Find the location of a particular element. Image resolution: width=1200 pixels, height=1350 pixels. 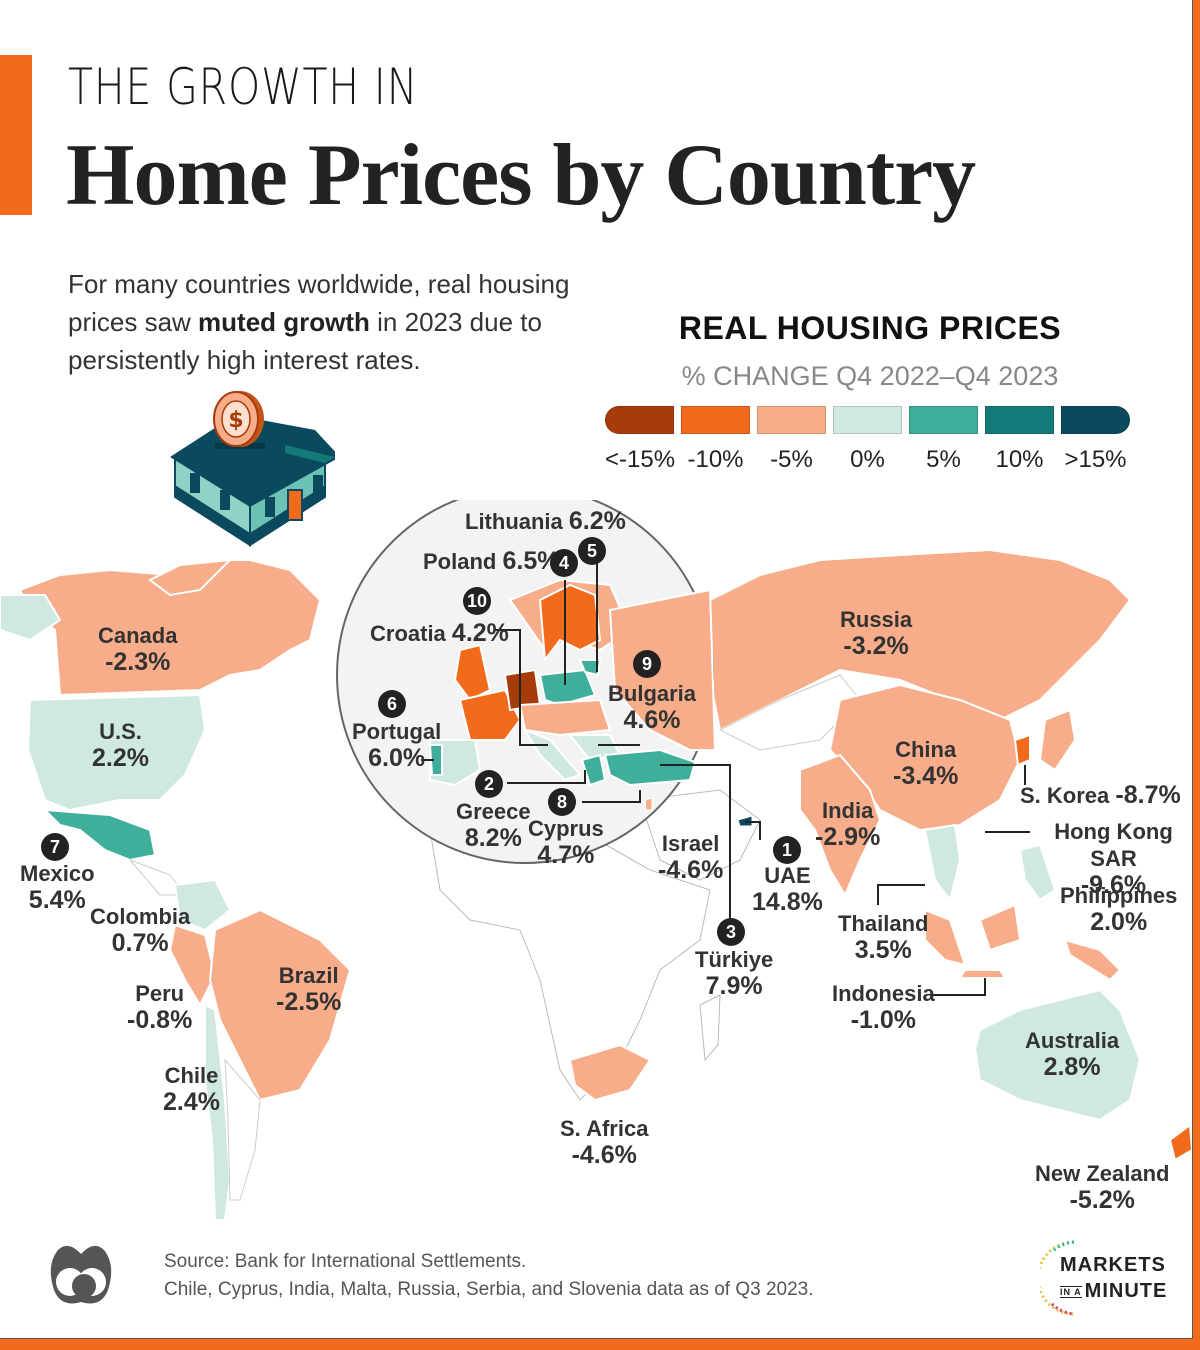

region-lithuania is located at coordinates (590, 668).